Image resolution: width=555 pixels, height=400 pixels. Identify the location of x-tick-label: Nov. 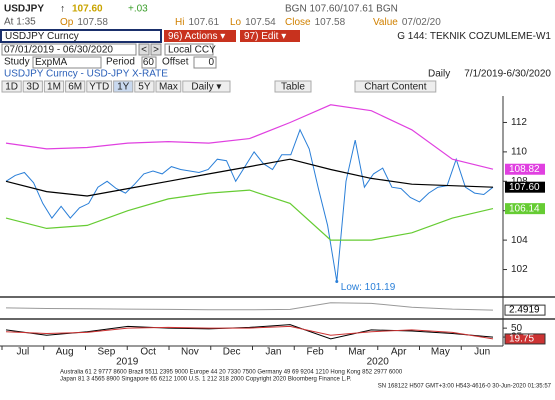
(190, 352).